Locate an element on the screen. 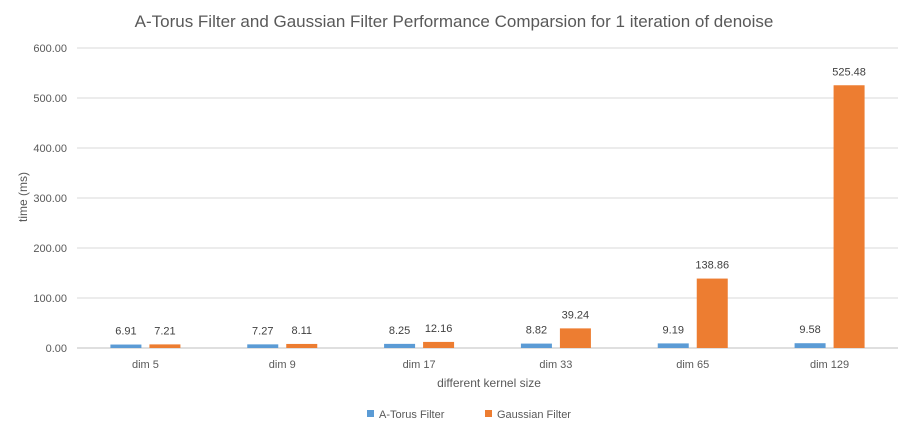 Image resolution: width=909 pixels, height=433 pixels. data-label: 39.24 is located at coordinates (576, 315).